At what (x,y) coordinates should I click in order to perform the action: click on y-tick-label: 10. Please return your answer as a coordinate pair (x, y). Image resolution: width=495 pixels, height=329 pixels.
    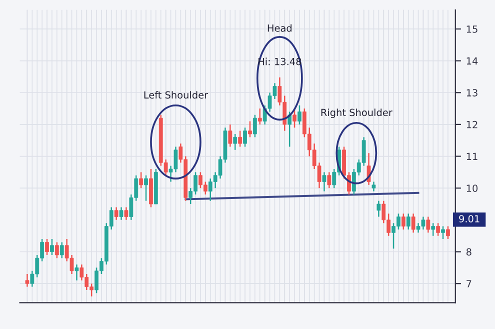
    Looking at the image, I should click on (472, 188).